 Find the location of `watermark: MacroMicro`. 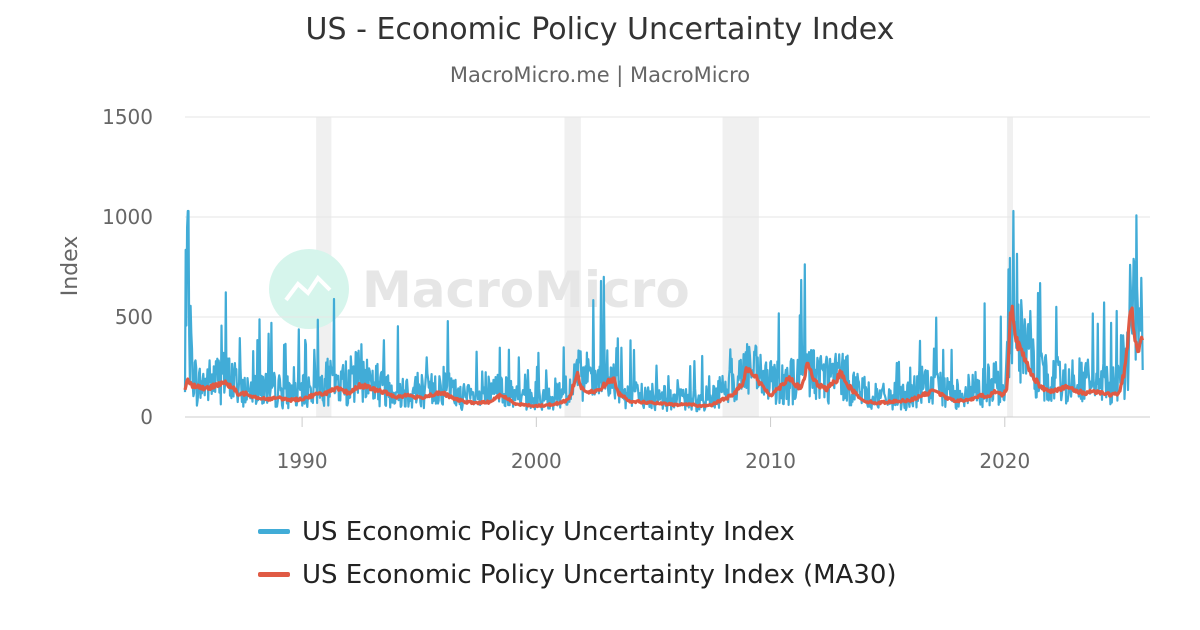

watermark: MacroMicro is located at coordinates (479, 289).